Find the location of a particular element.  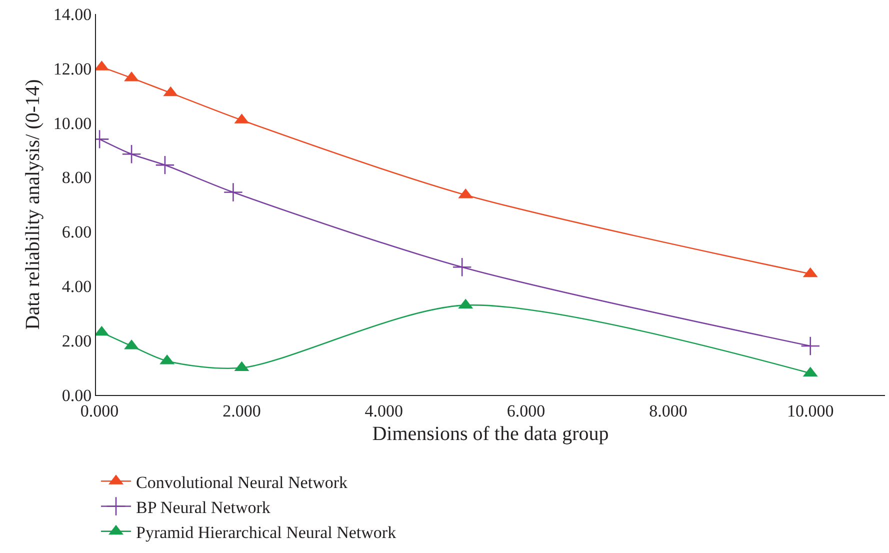

legend-label: Convolutional Neural Network is located at coordinates (242, 482).